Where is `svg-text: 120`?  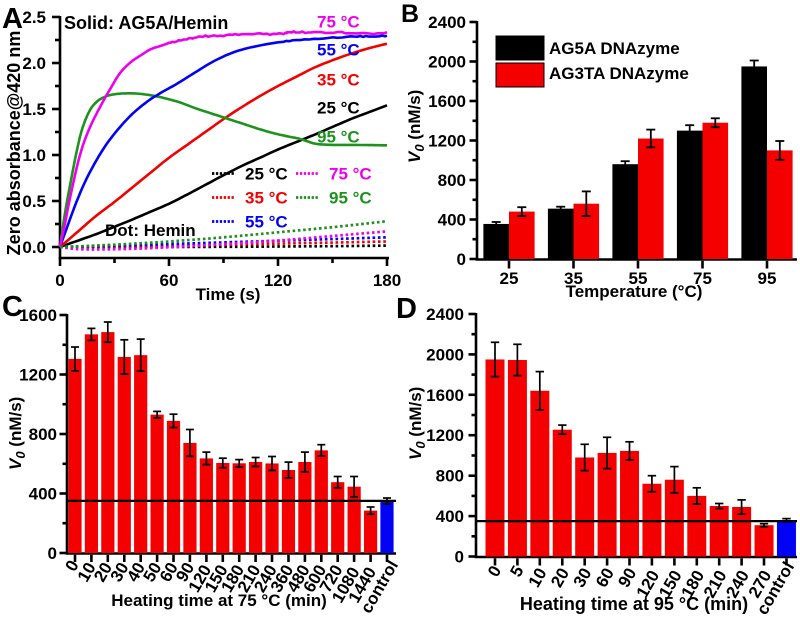 svg-text: 120 is located at coordinates (278, 280).